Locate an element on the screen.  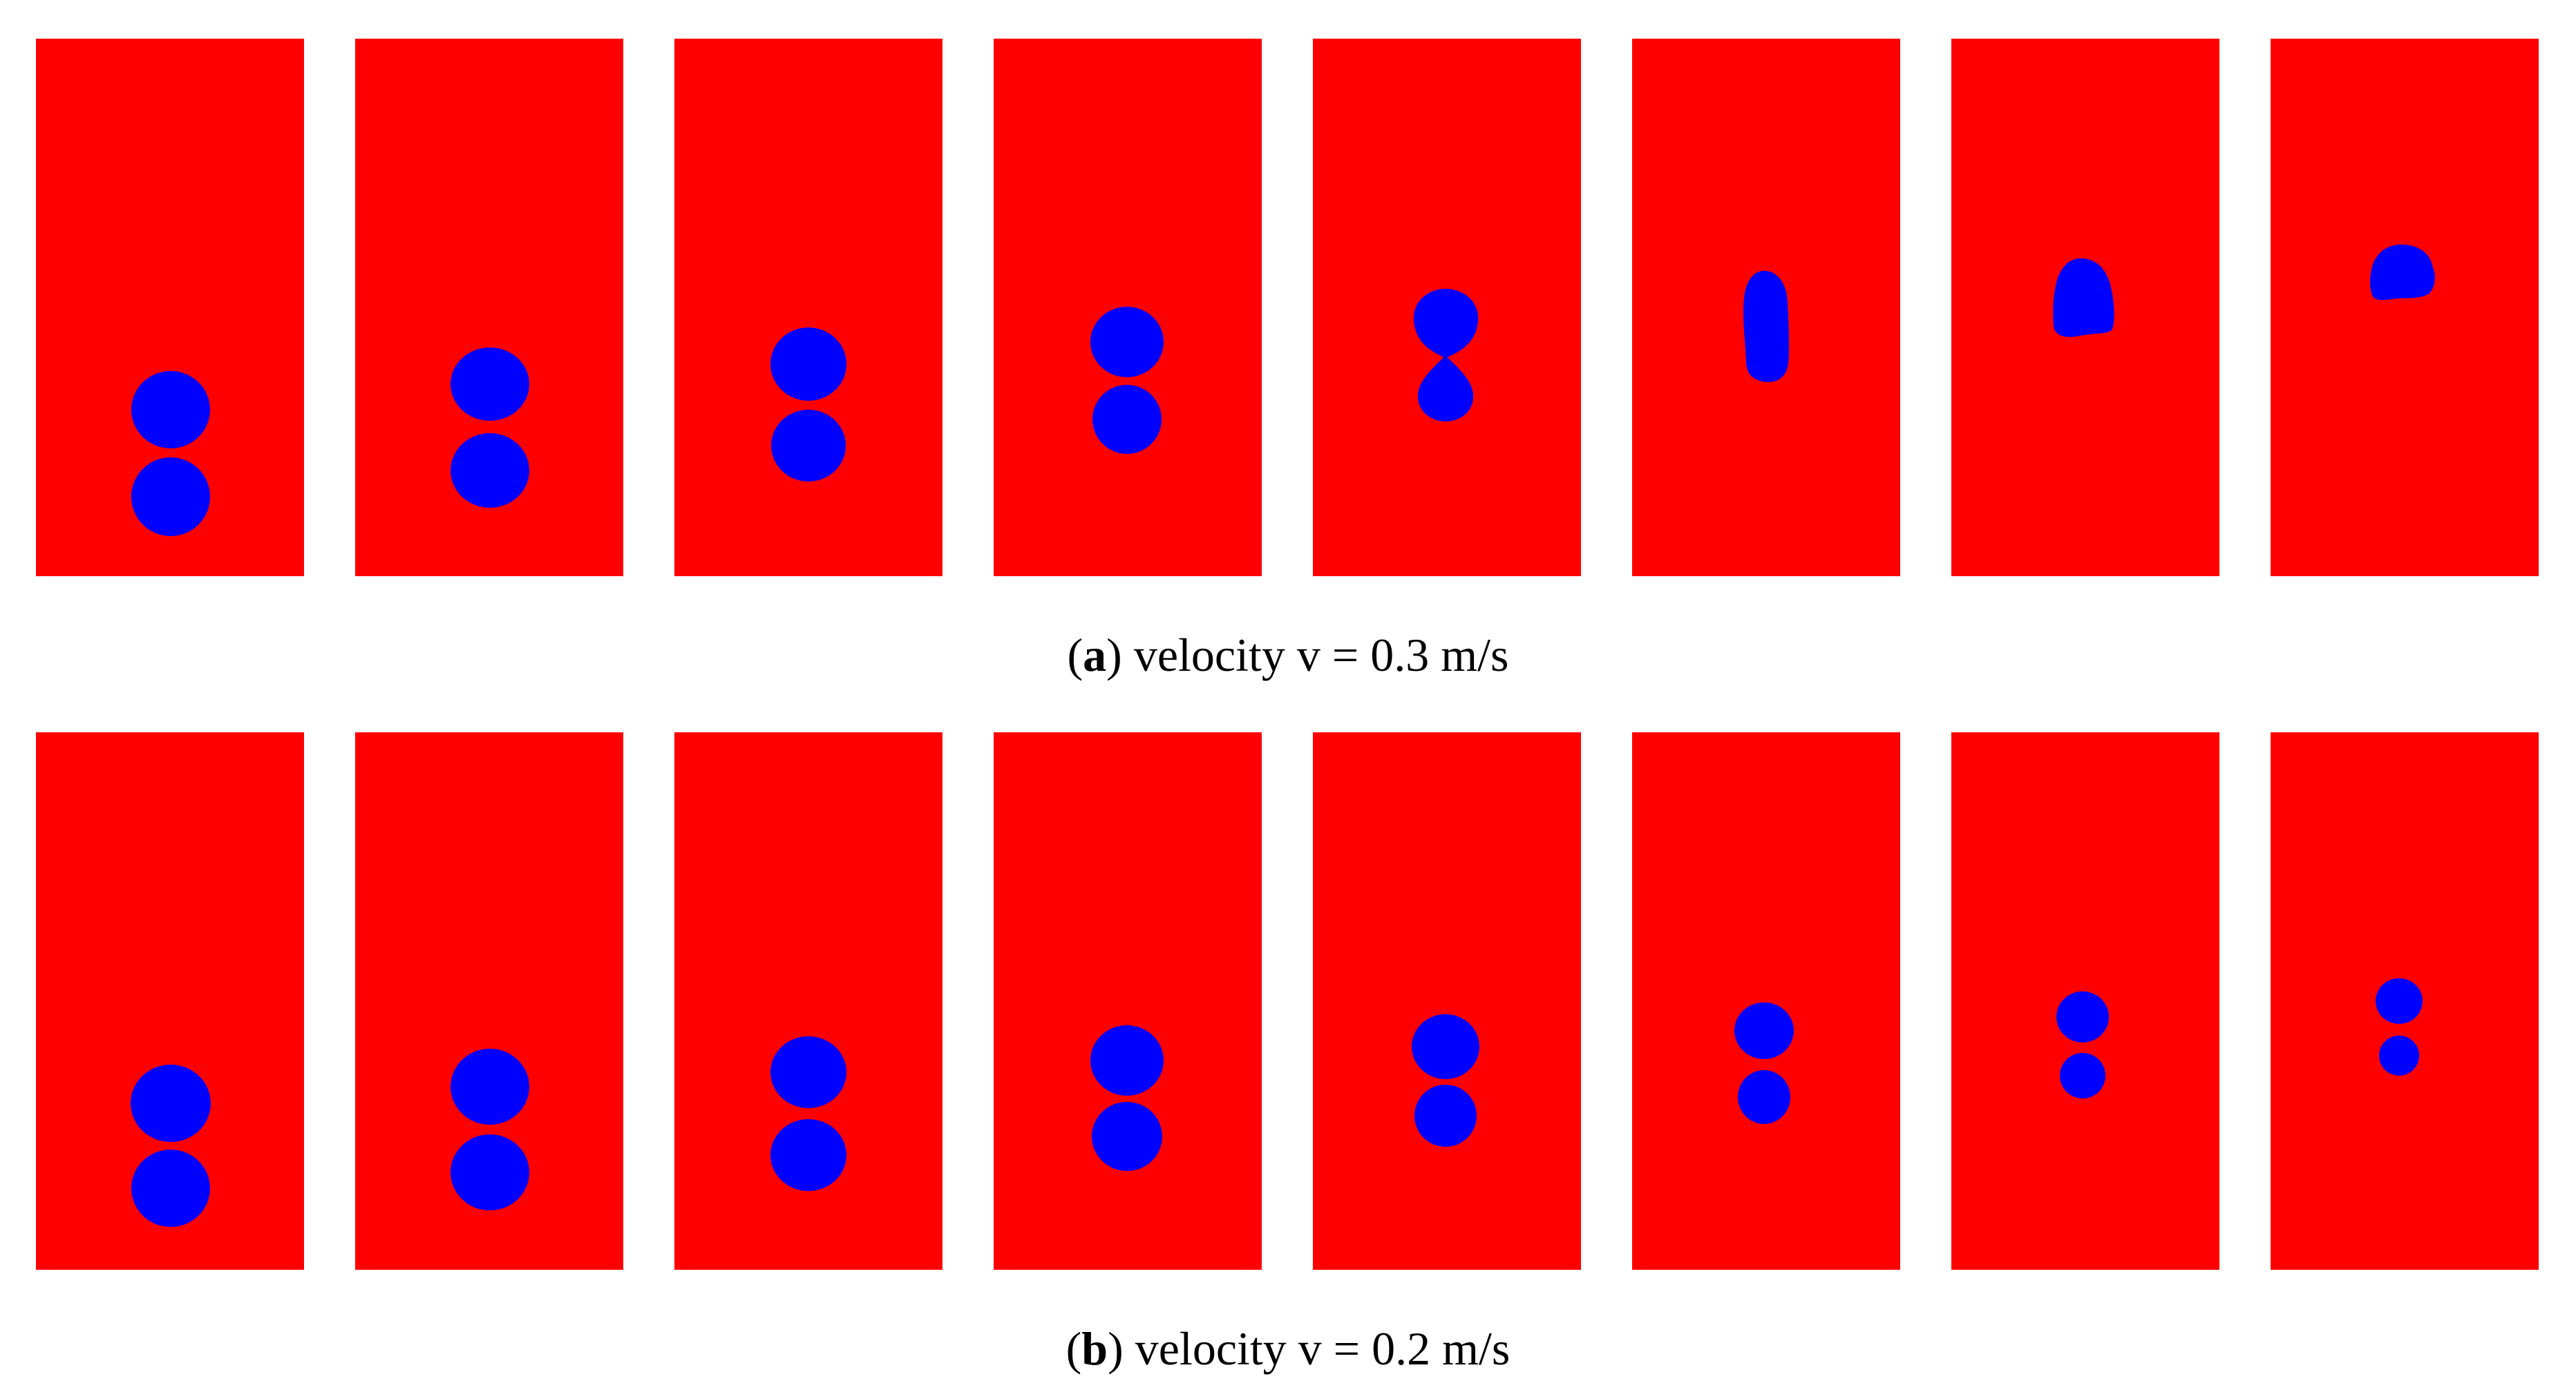
frame-b7 is located at coordinates (2085, 1001).